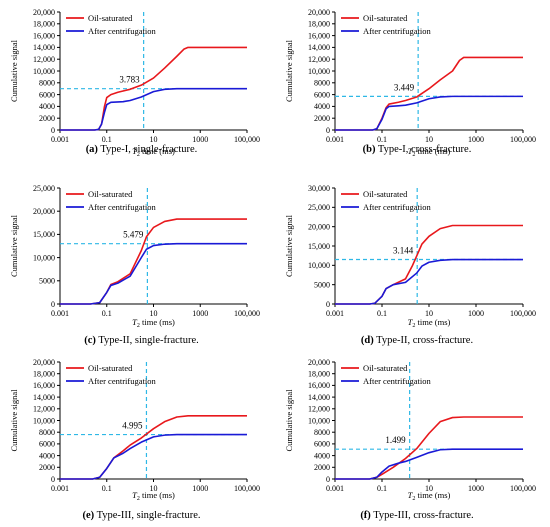  Describe the element at coordinates (395, 440) in the screenshot. I see `ref-value-label: 1.499` at that location.